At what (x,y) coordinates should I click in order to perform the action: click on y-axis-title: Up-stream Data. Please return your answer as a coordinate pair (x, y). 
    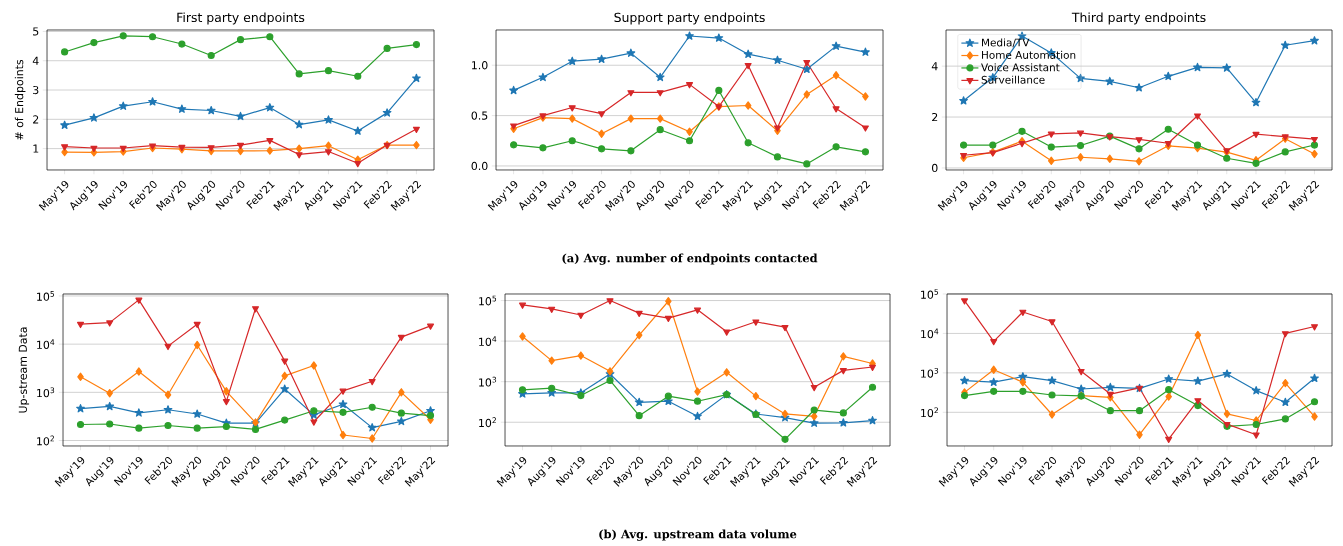
    Looking at the image, I should click on (24, 370).